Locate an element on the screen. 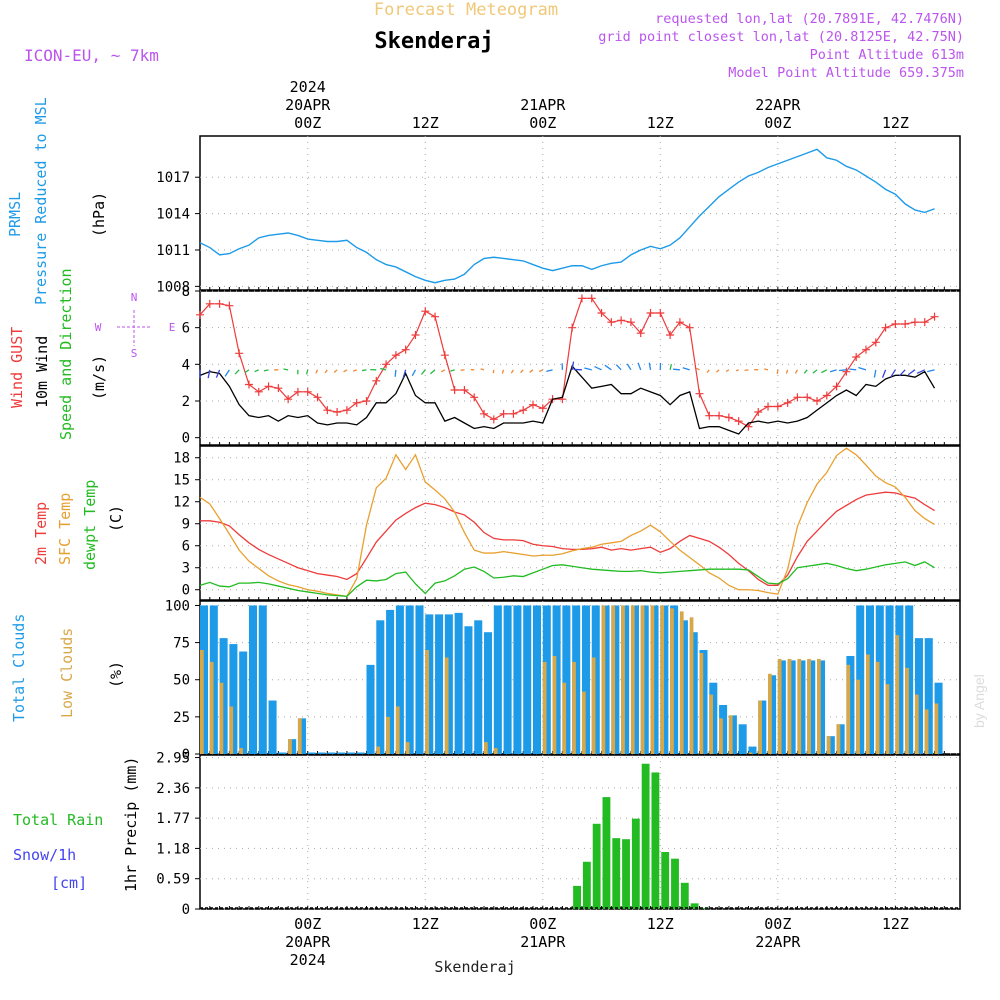  snow-unit-label: [cm] is located at coordinates (69, 883).